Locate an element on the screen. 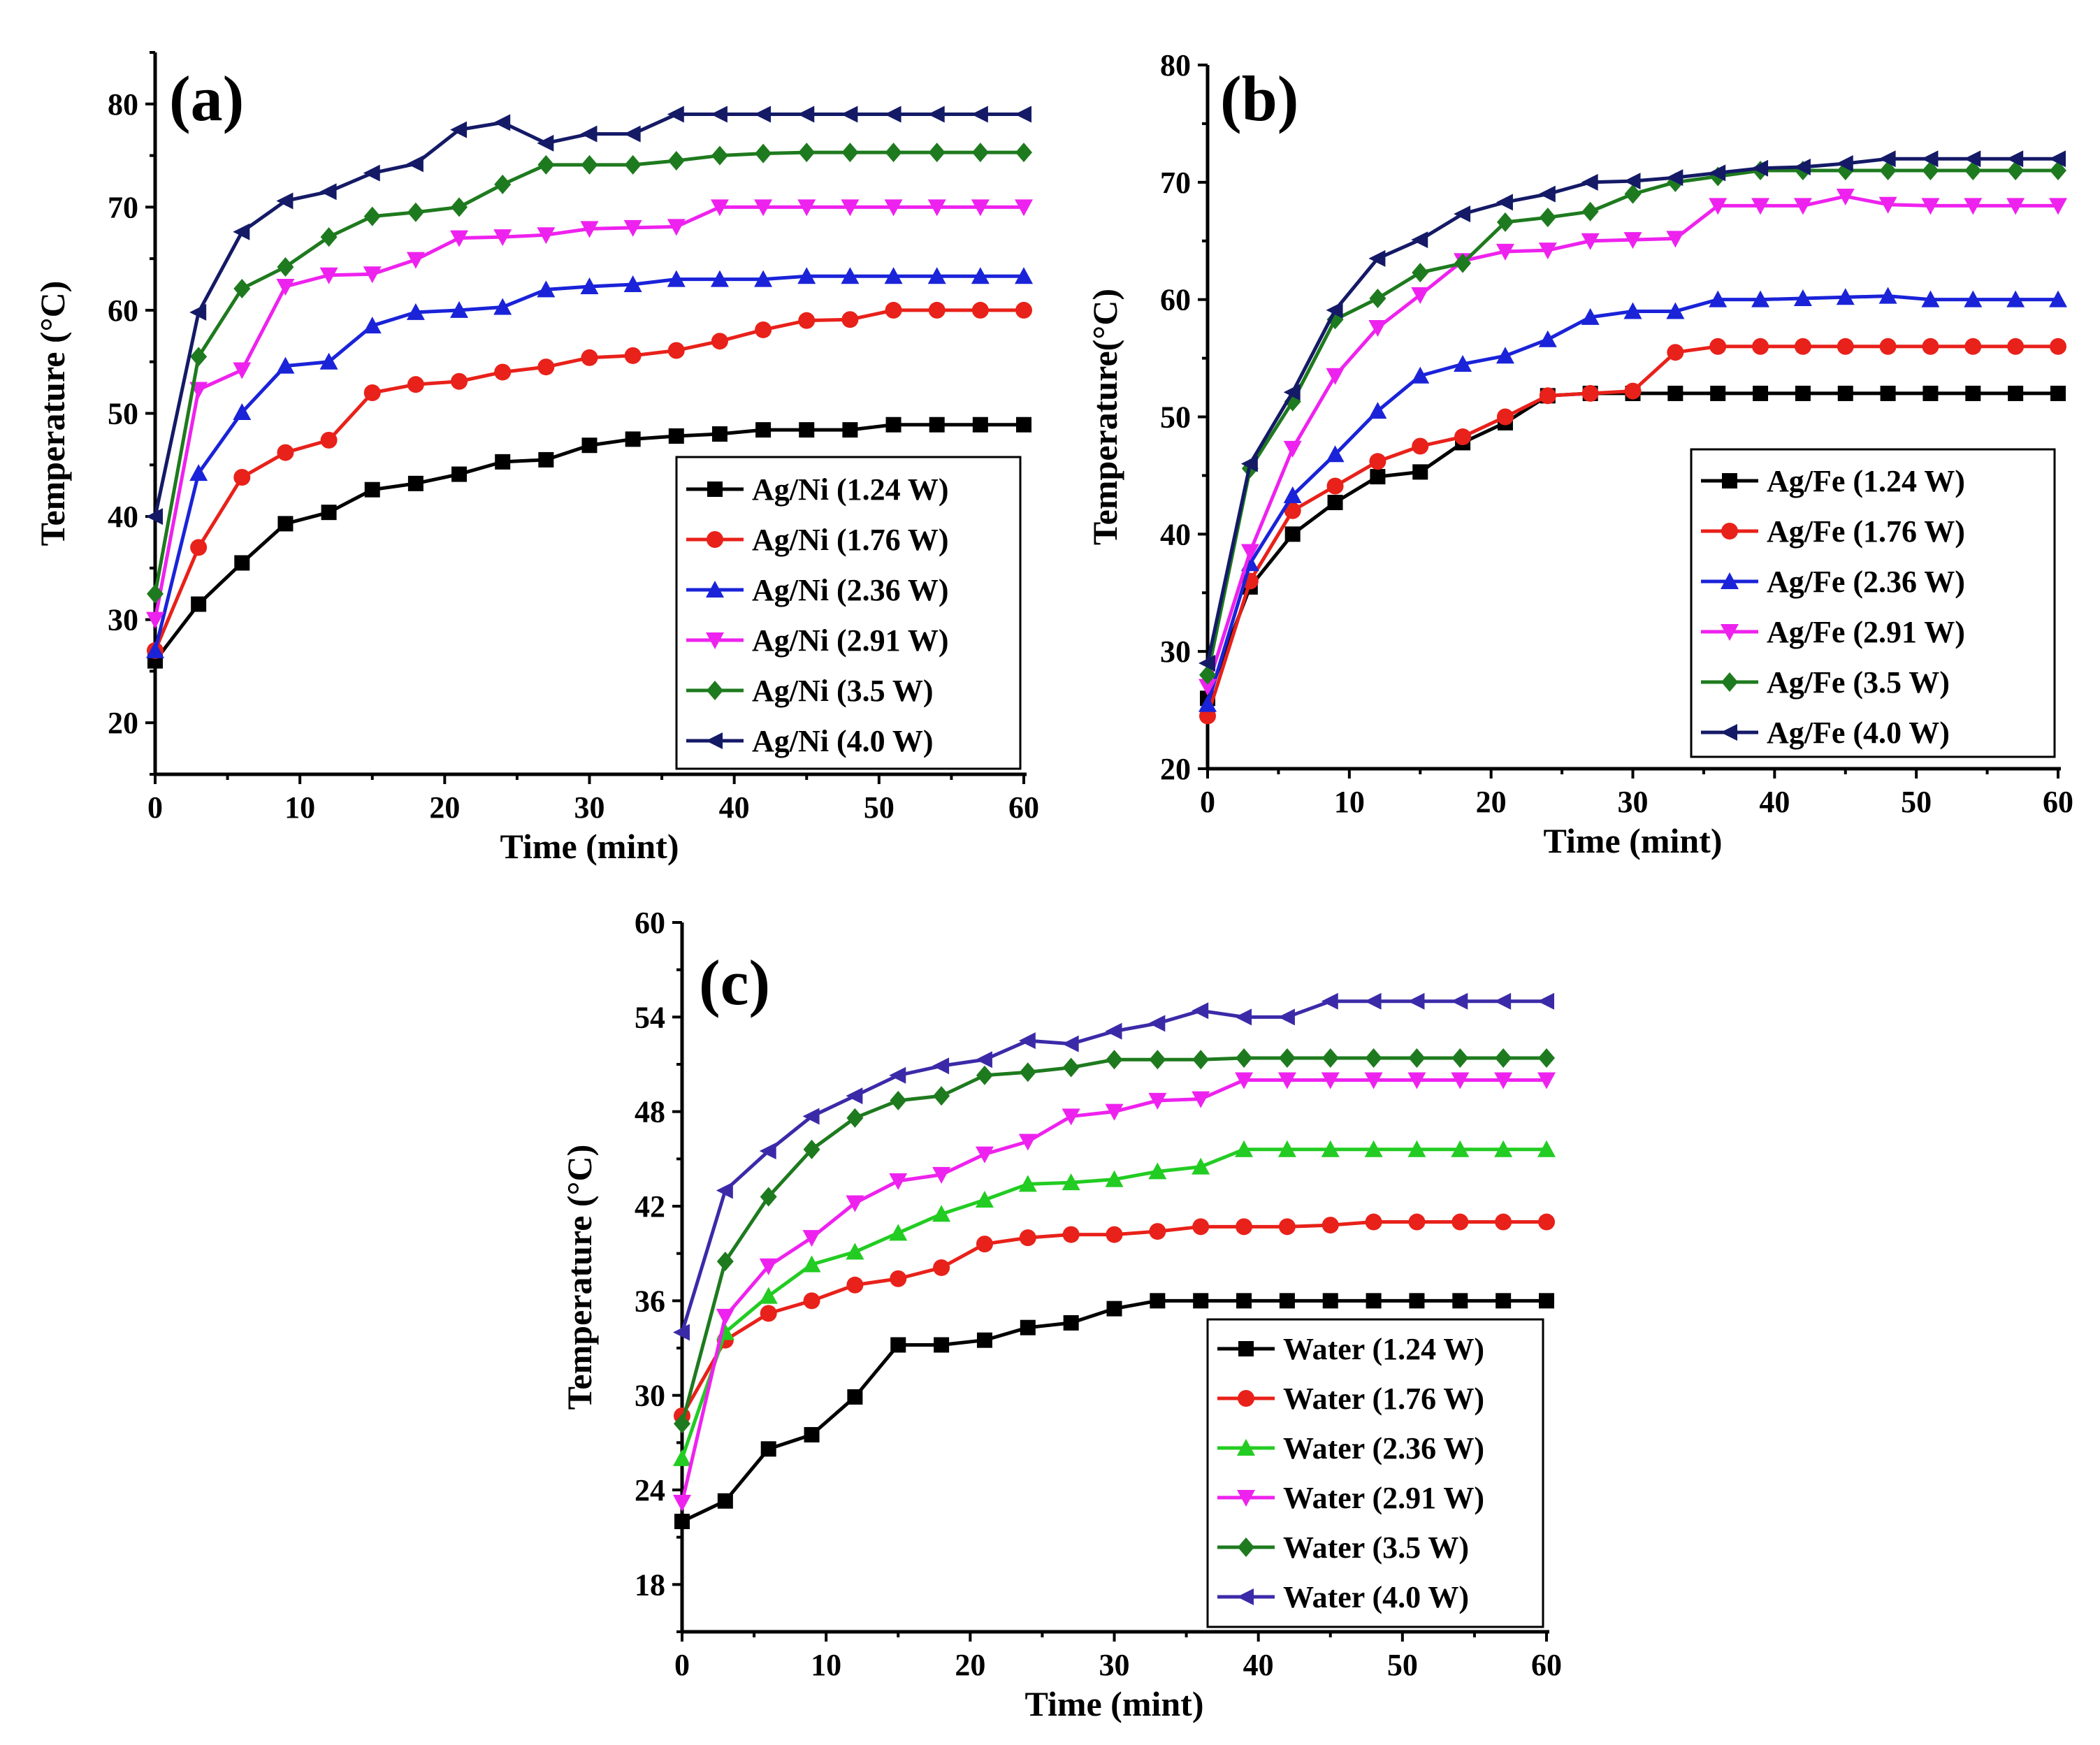 This screenshot has height=1745, width=2100. x-tick-label: 20 is located at coordinates (1492, 802).